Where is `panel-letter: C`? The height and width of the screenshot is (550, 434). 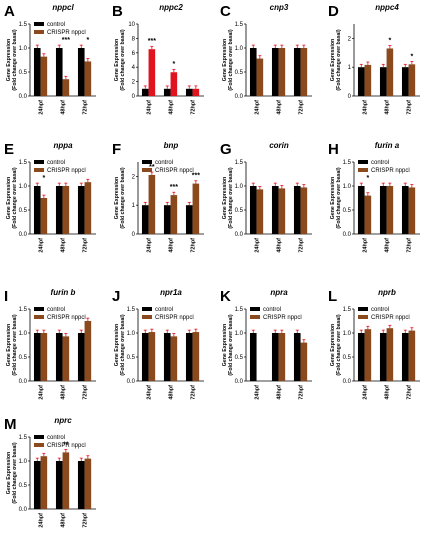
panel-letter: C is located at coordinates (225, 11).